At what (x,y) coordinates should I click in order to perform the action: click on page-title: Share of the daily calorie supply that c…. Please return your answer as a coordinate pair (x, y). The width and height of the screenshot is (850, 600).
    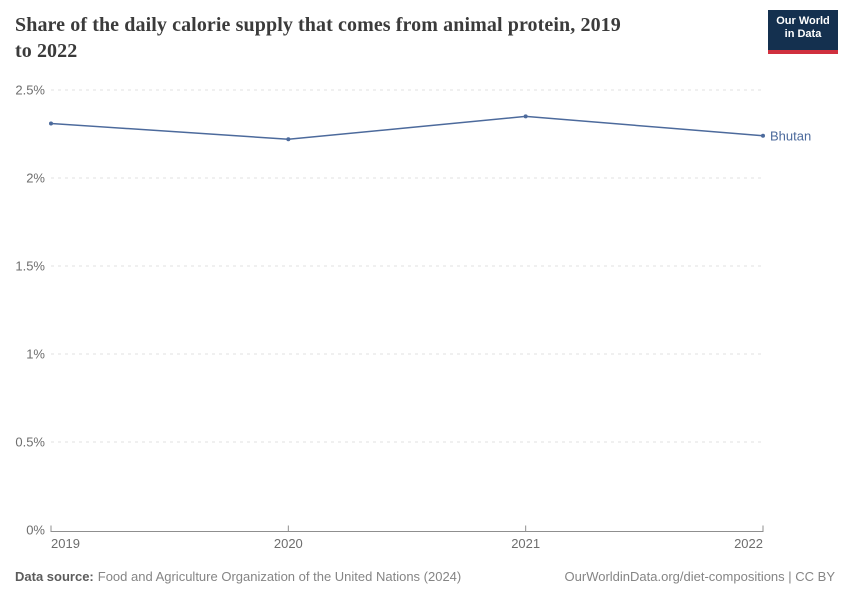
    Looking at the image, I should click on (385, 38).